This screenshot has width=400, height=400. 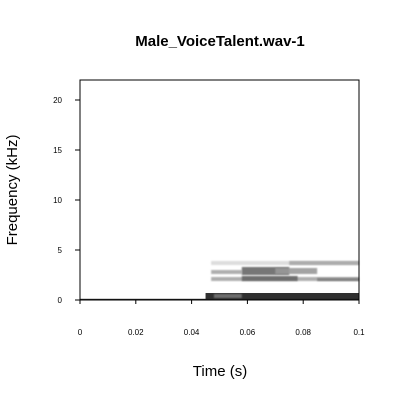 I want to click on x-axis-label: Time (s), so click(x=220, y=371).